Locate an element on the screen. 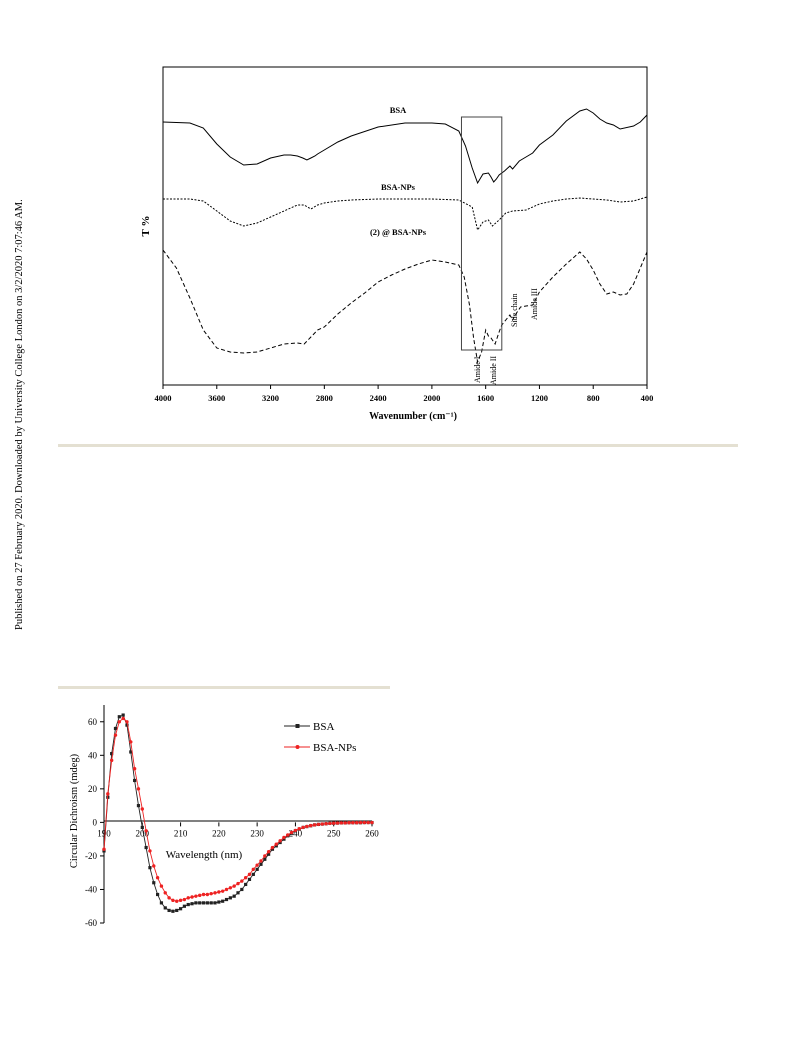 The width and height of the screenshot is (793, 1039). cd-x-tick-label: 210 is located at coordinates (181, 833).